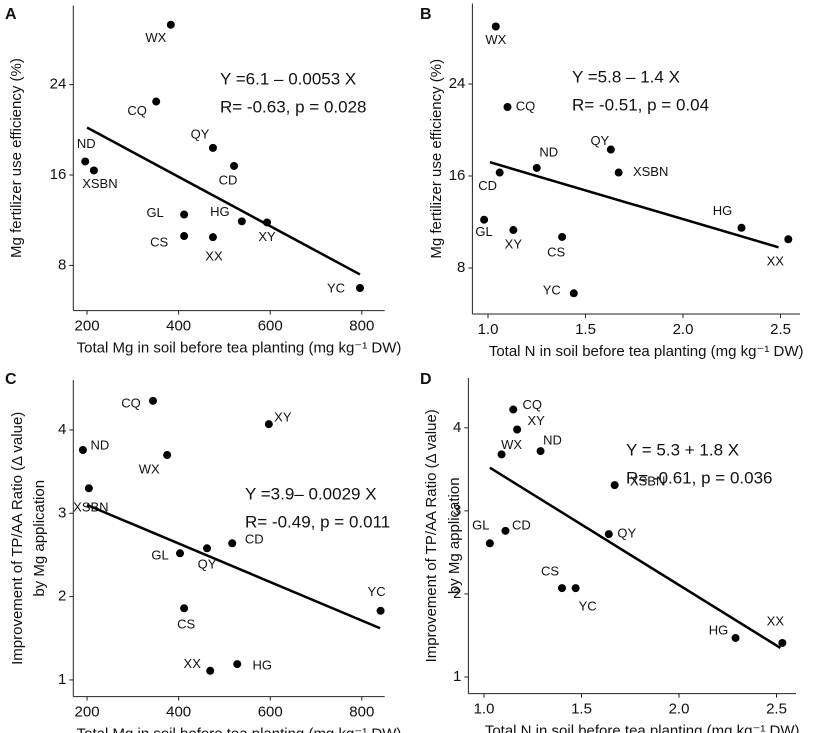  Describe the element at coordinates (39, 538) in the screenshot. I see `y-axis-label: by Mg application` at that location.